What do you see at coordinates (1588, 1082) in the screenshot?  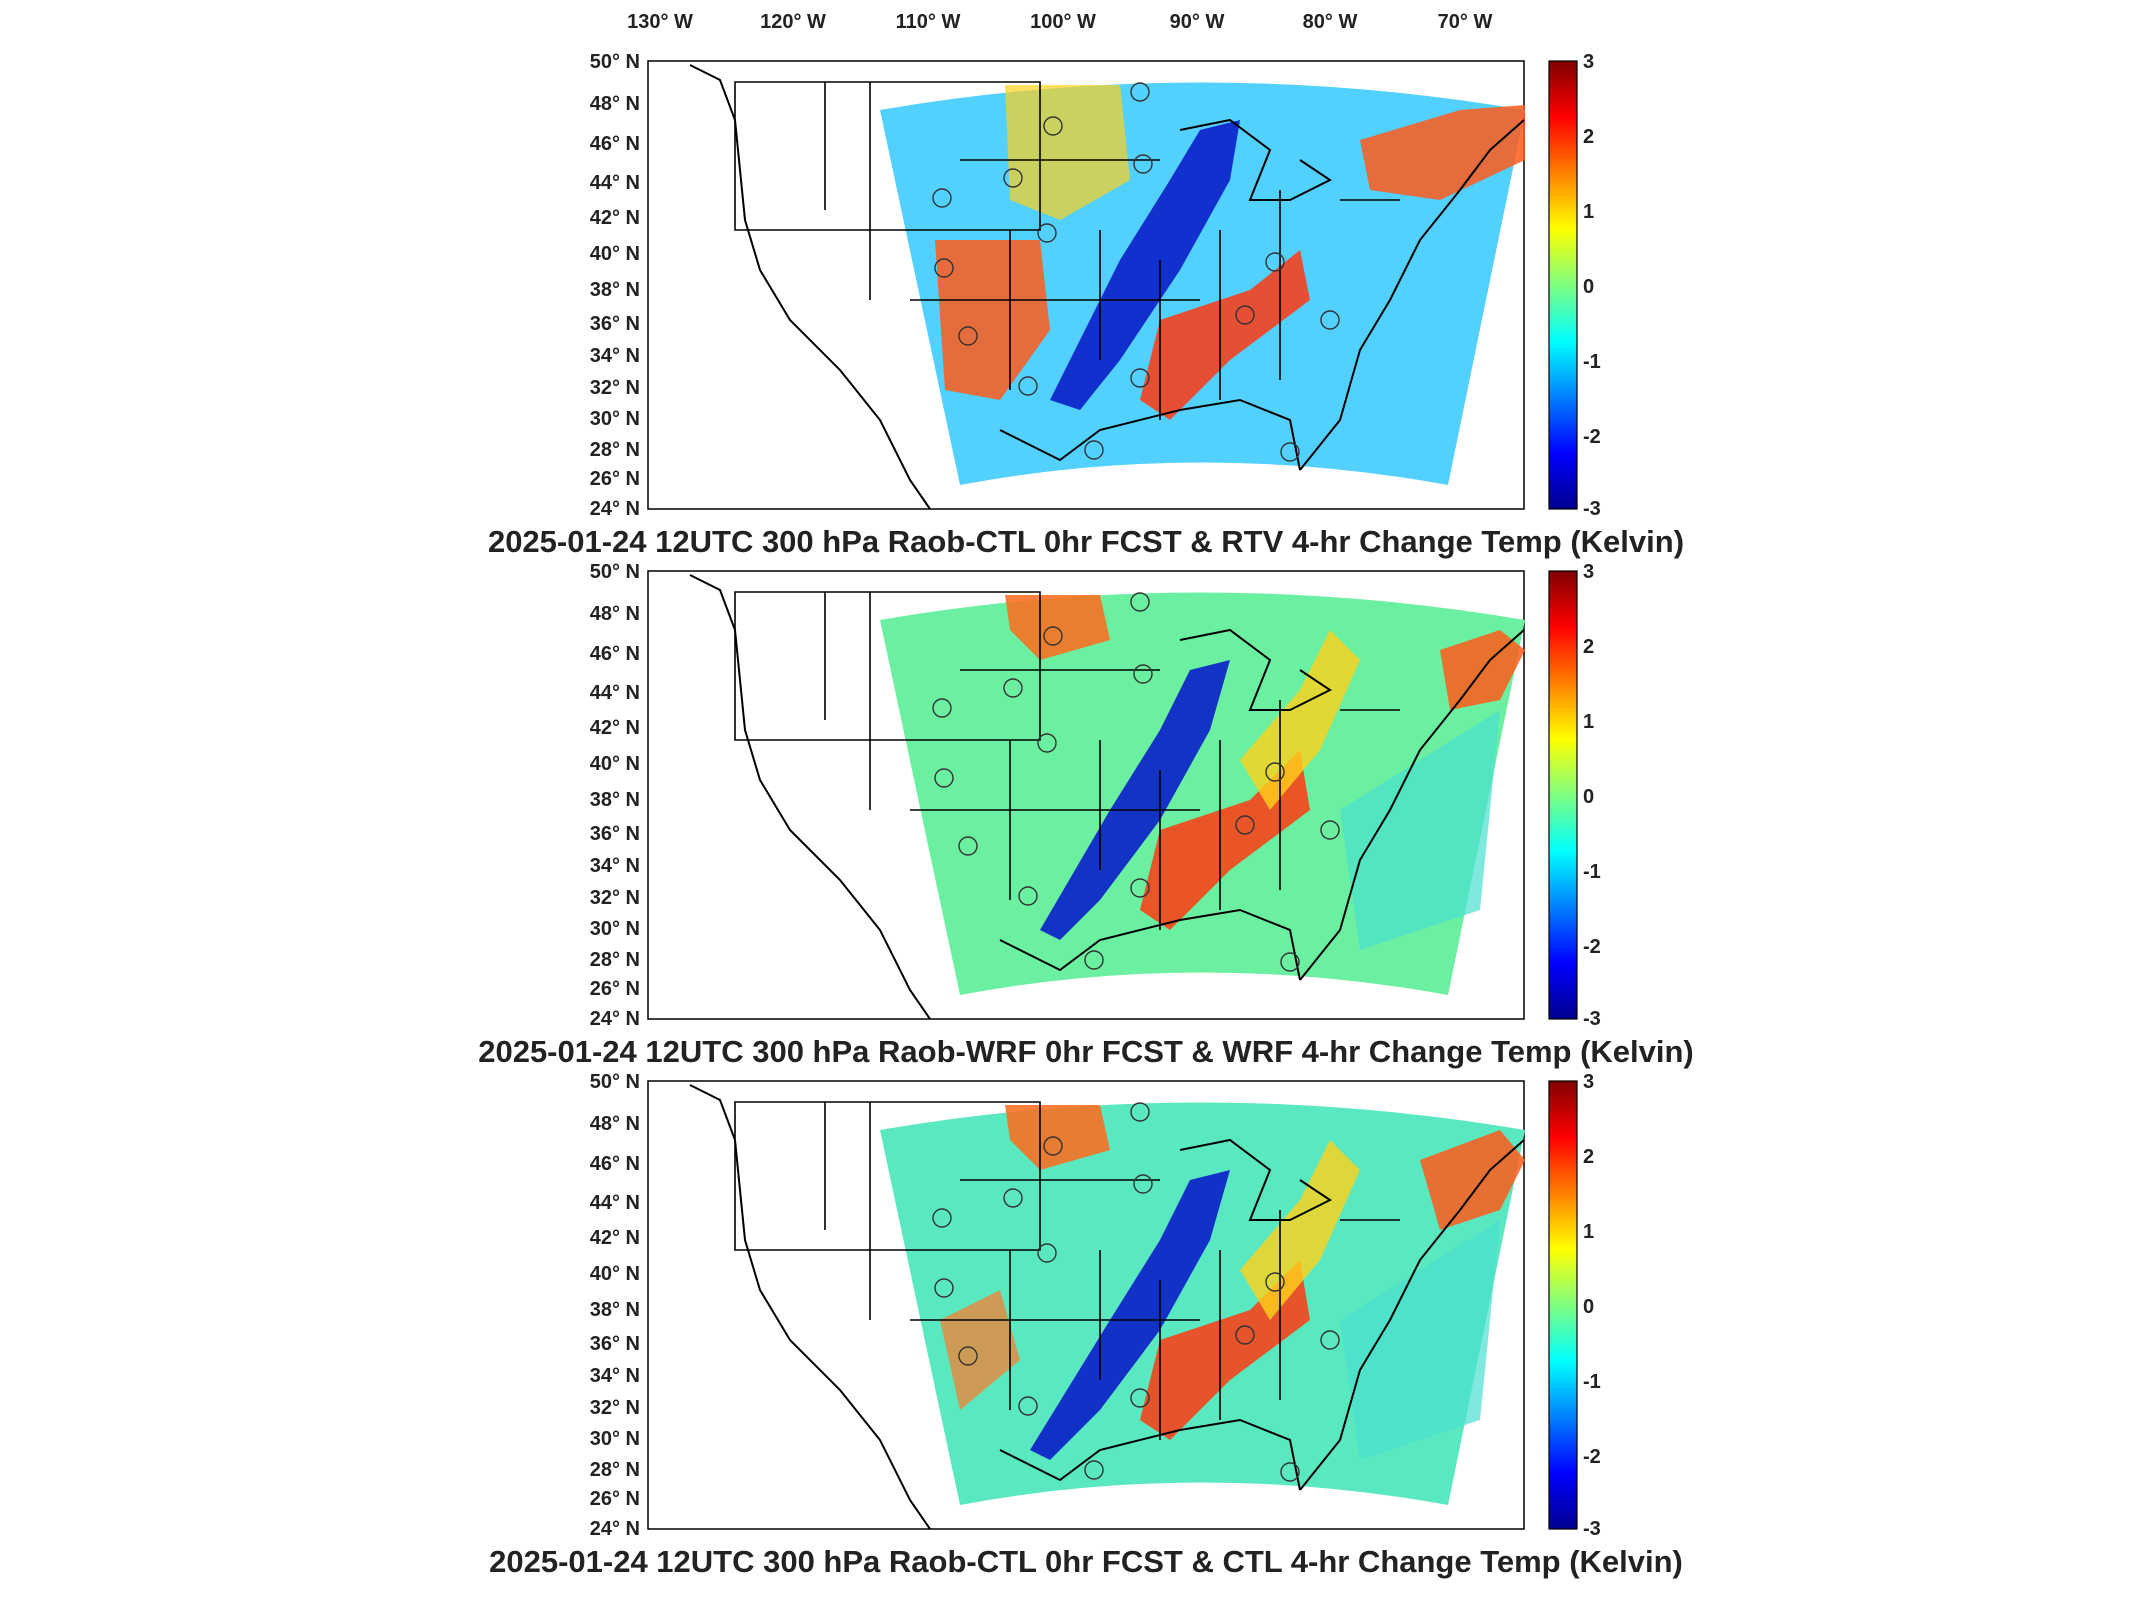 I see `colorbar-tick: 3` at bounding box center [1588, 1082].